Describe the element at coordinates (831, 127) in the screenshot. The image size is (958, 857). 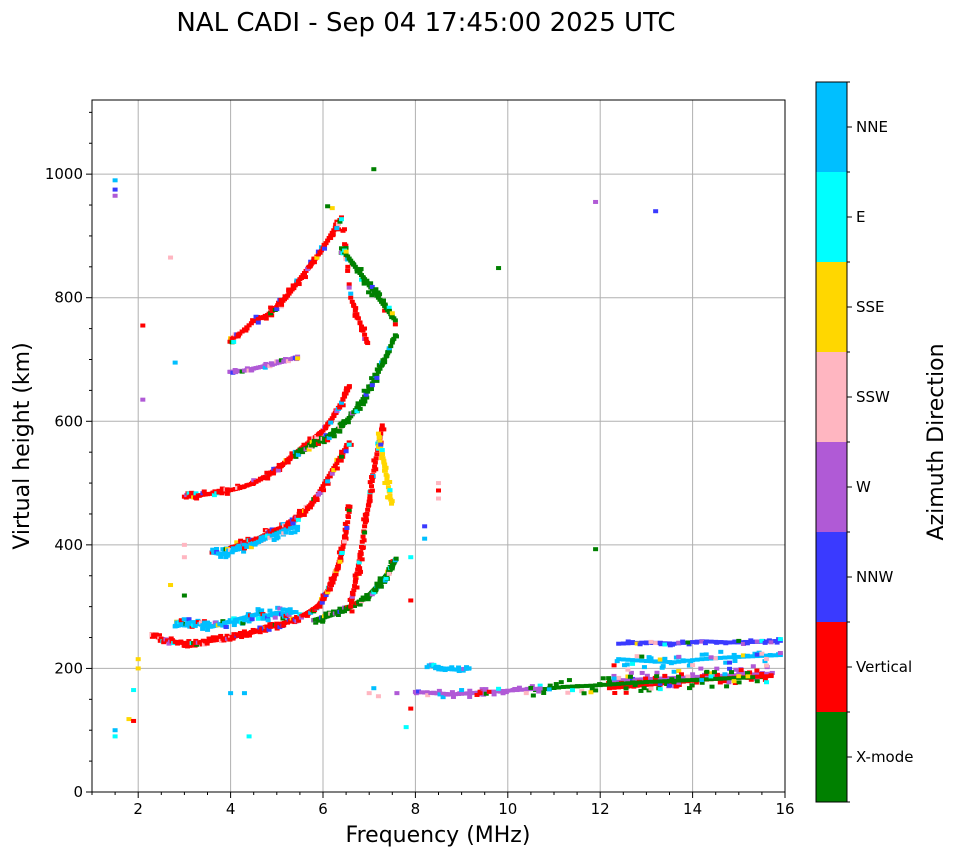
I see `colorbar-segment` at that location.